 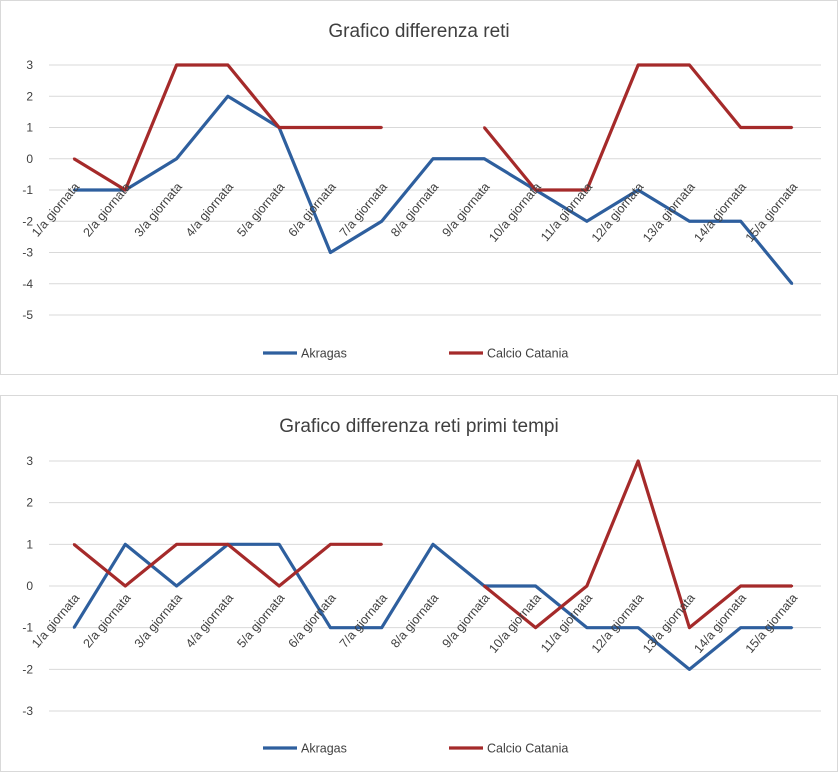 What do you see at coordinates (363, 621) in the screenshot?
I see `x-tick-label: 7/a giornata` at bounding box center [363, 621].